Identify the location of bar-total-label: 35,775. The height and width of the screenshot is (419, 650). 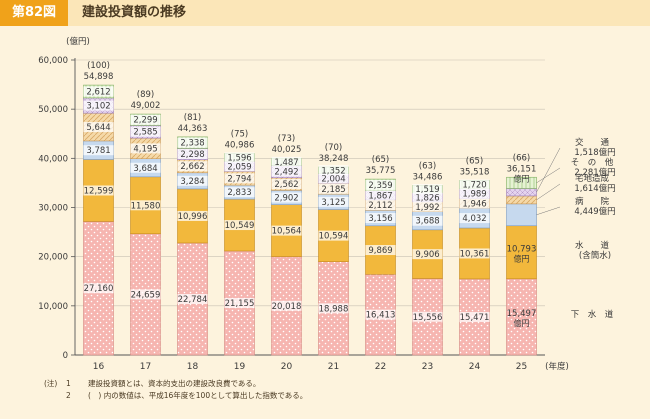
(381, 171).